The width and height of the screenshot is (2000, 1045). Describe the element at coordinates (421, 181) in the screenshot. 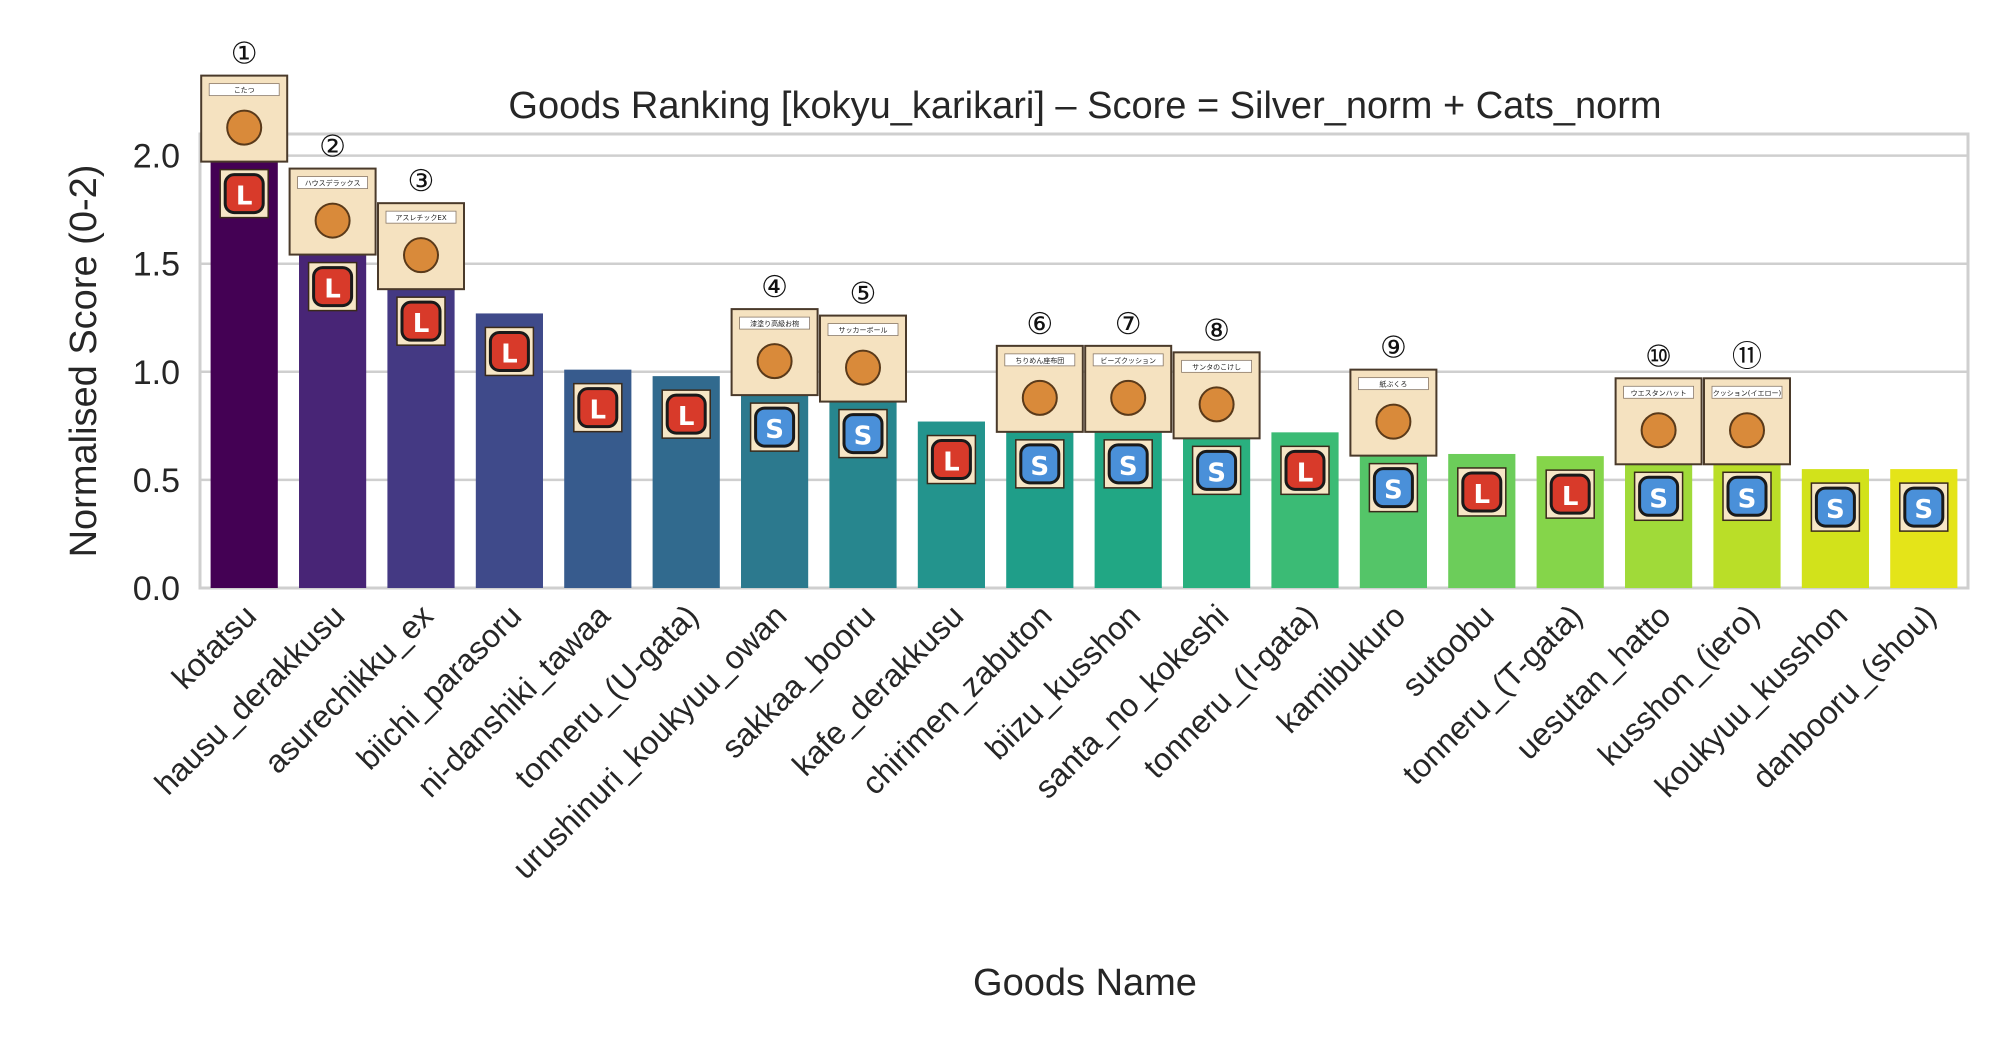

I see `rank-label: ③` at that location.